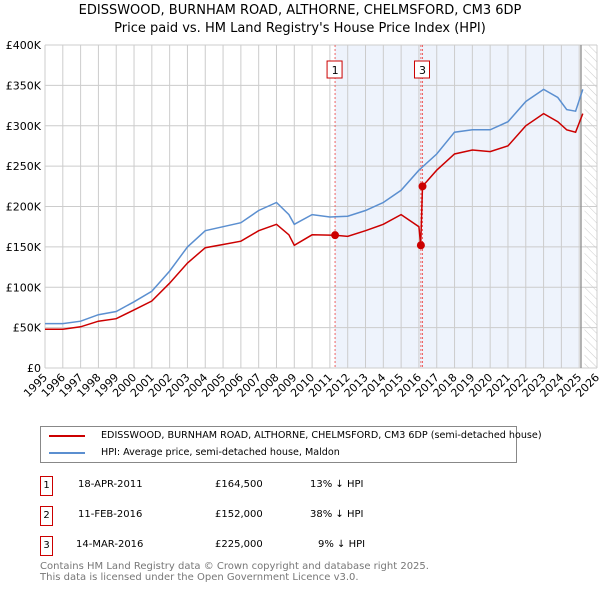 This screenshot has height=590, width=600. I want to click on transaction-row: 1 18-APR-2011 £164,500 13% ↓ HPI, so click(240, 486).